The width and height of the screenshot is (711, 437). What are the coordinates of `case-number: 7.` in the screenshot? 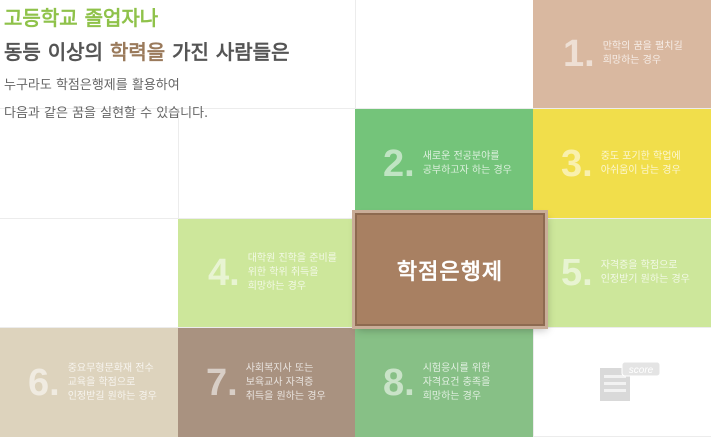 It's located at (222, 382).